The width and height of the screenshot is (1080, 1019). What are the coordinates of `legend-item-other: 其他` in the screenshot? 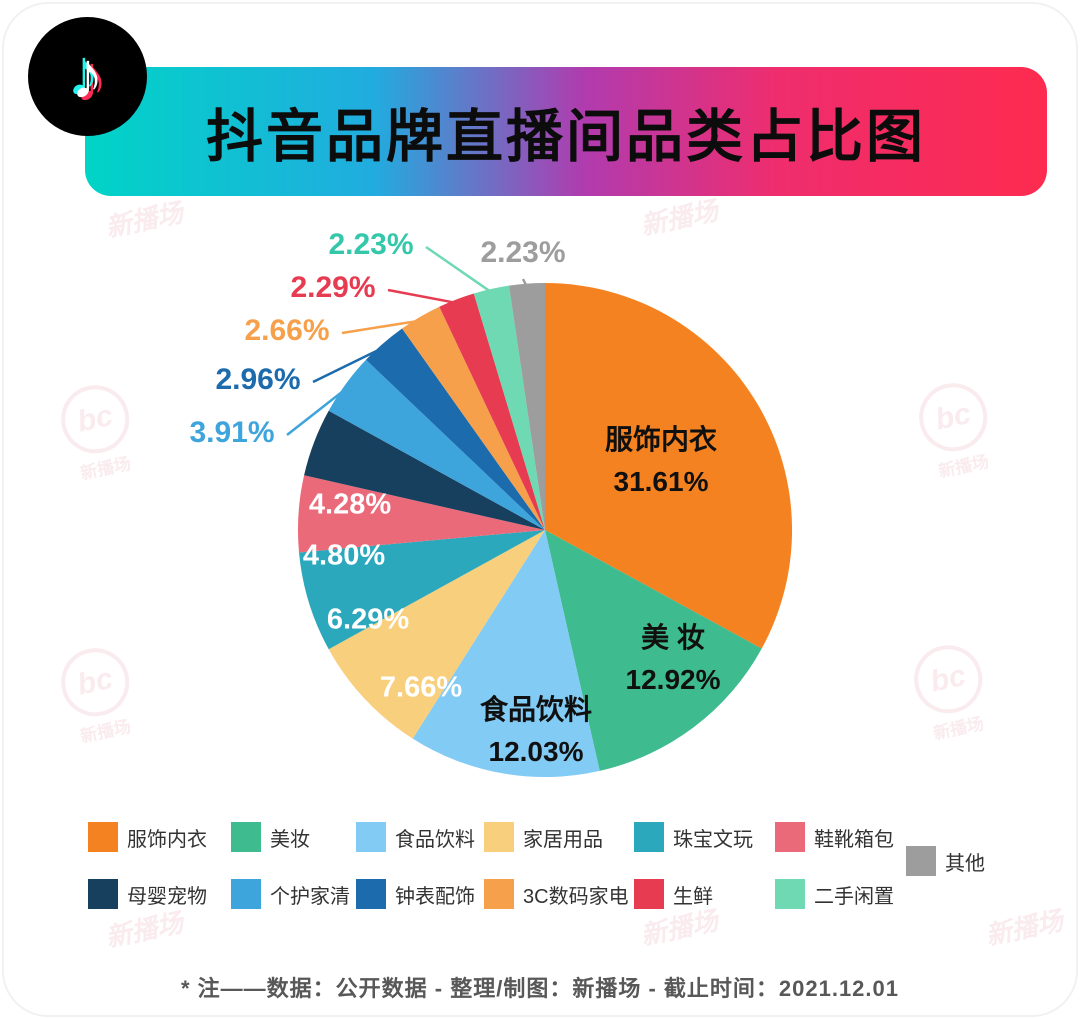 It's located at (945, 861).